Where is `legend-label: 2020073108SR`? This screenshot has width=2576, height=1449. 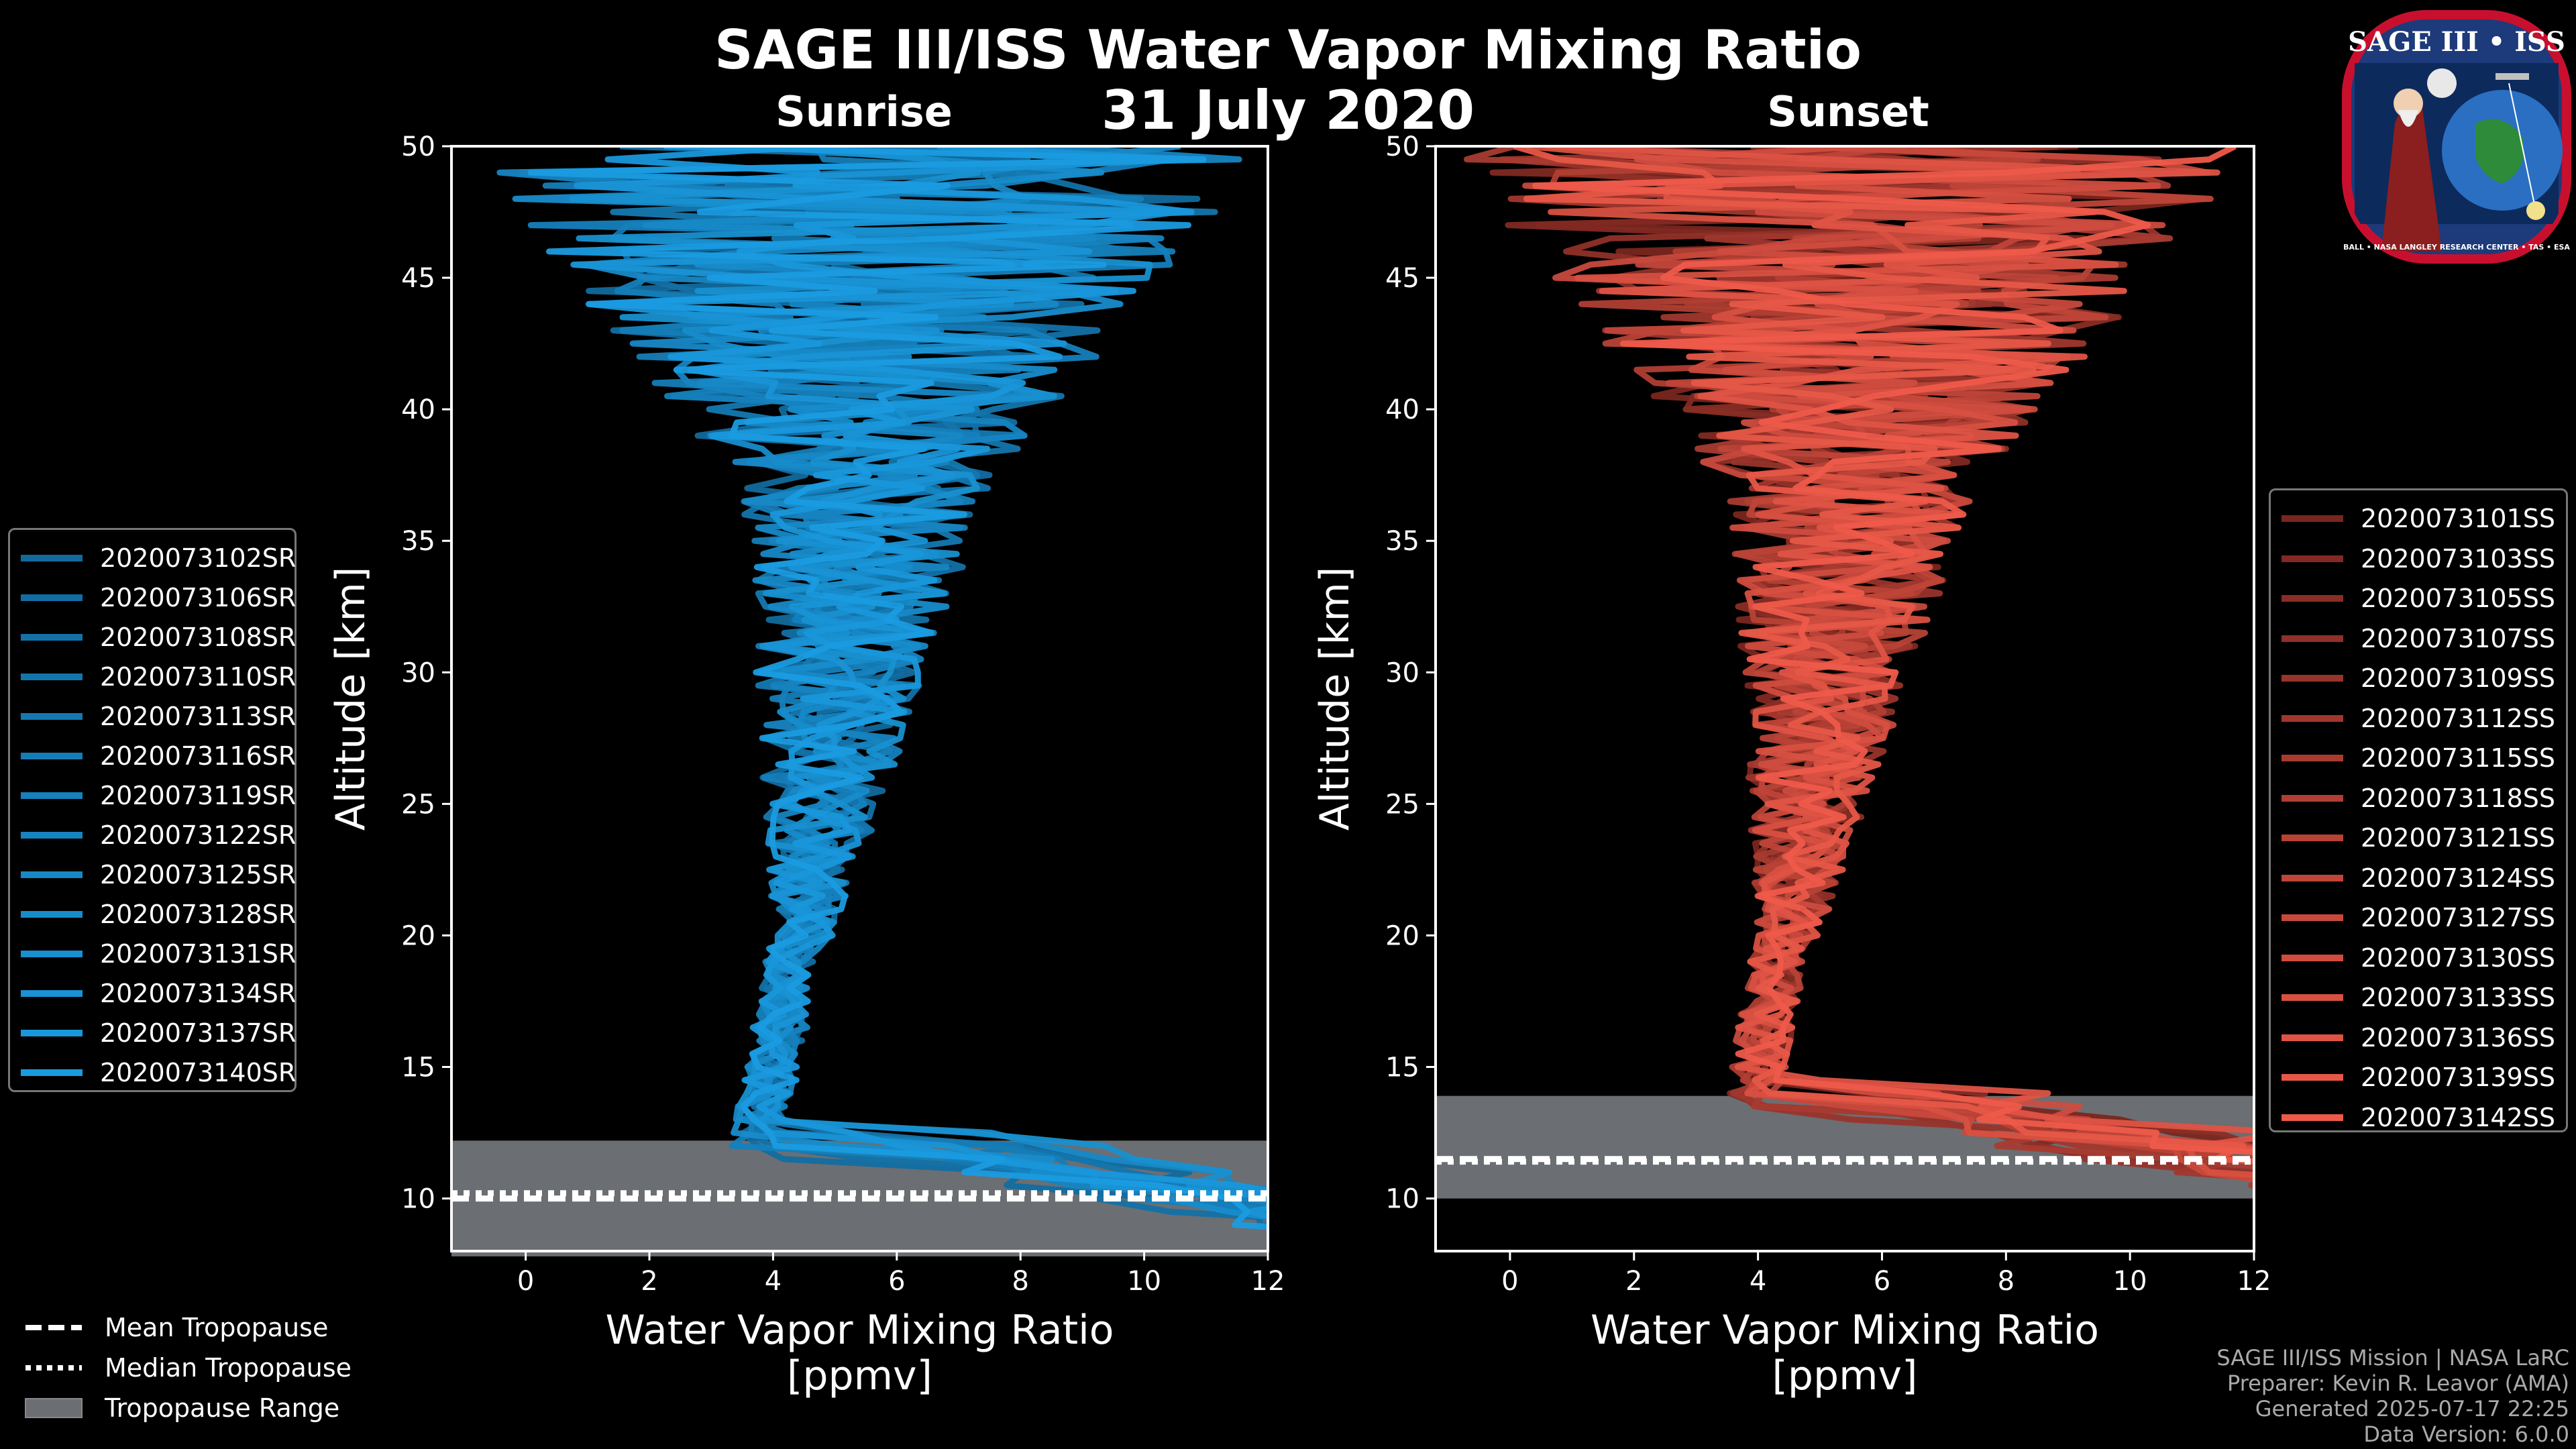 legend-label: 2020073108SR is located at coordinates (198, 637).